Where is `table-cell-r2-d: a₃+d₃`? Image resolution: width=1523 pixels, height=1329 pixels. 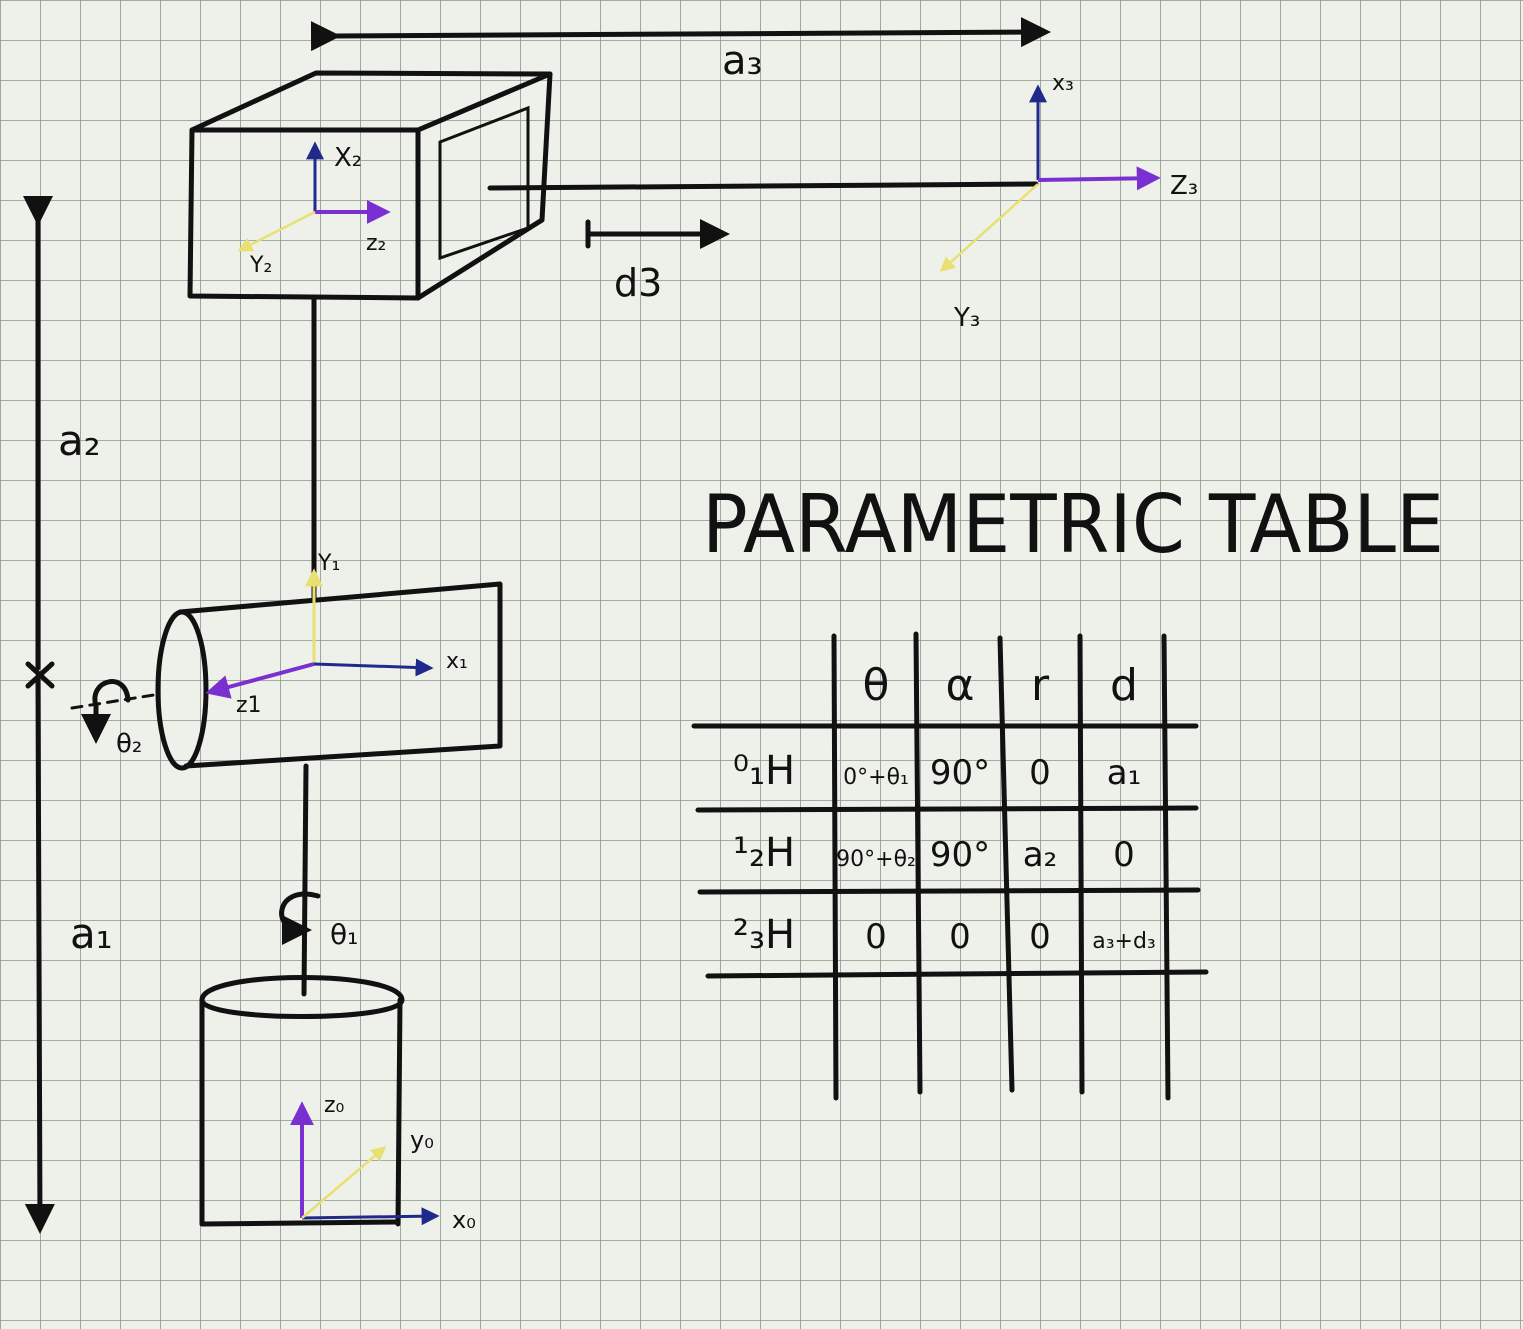 table-cell-r2-d: a₃+d₃ is located at coordinates (1124, 941).